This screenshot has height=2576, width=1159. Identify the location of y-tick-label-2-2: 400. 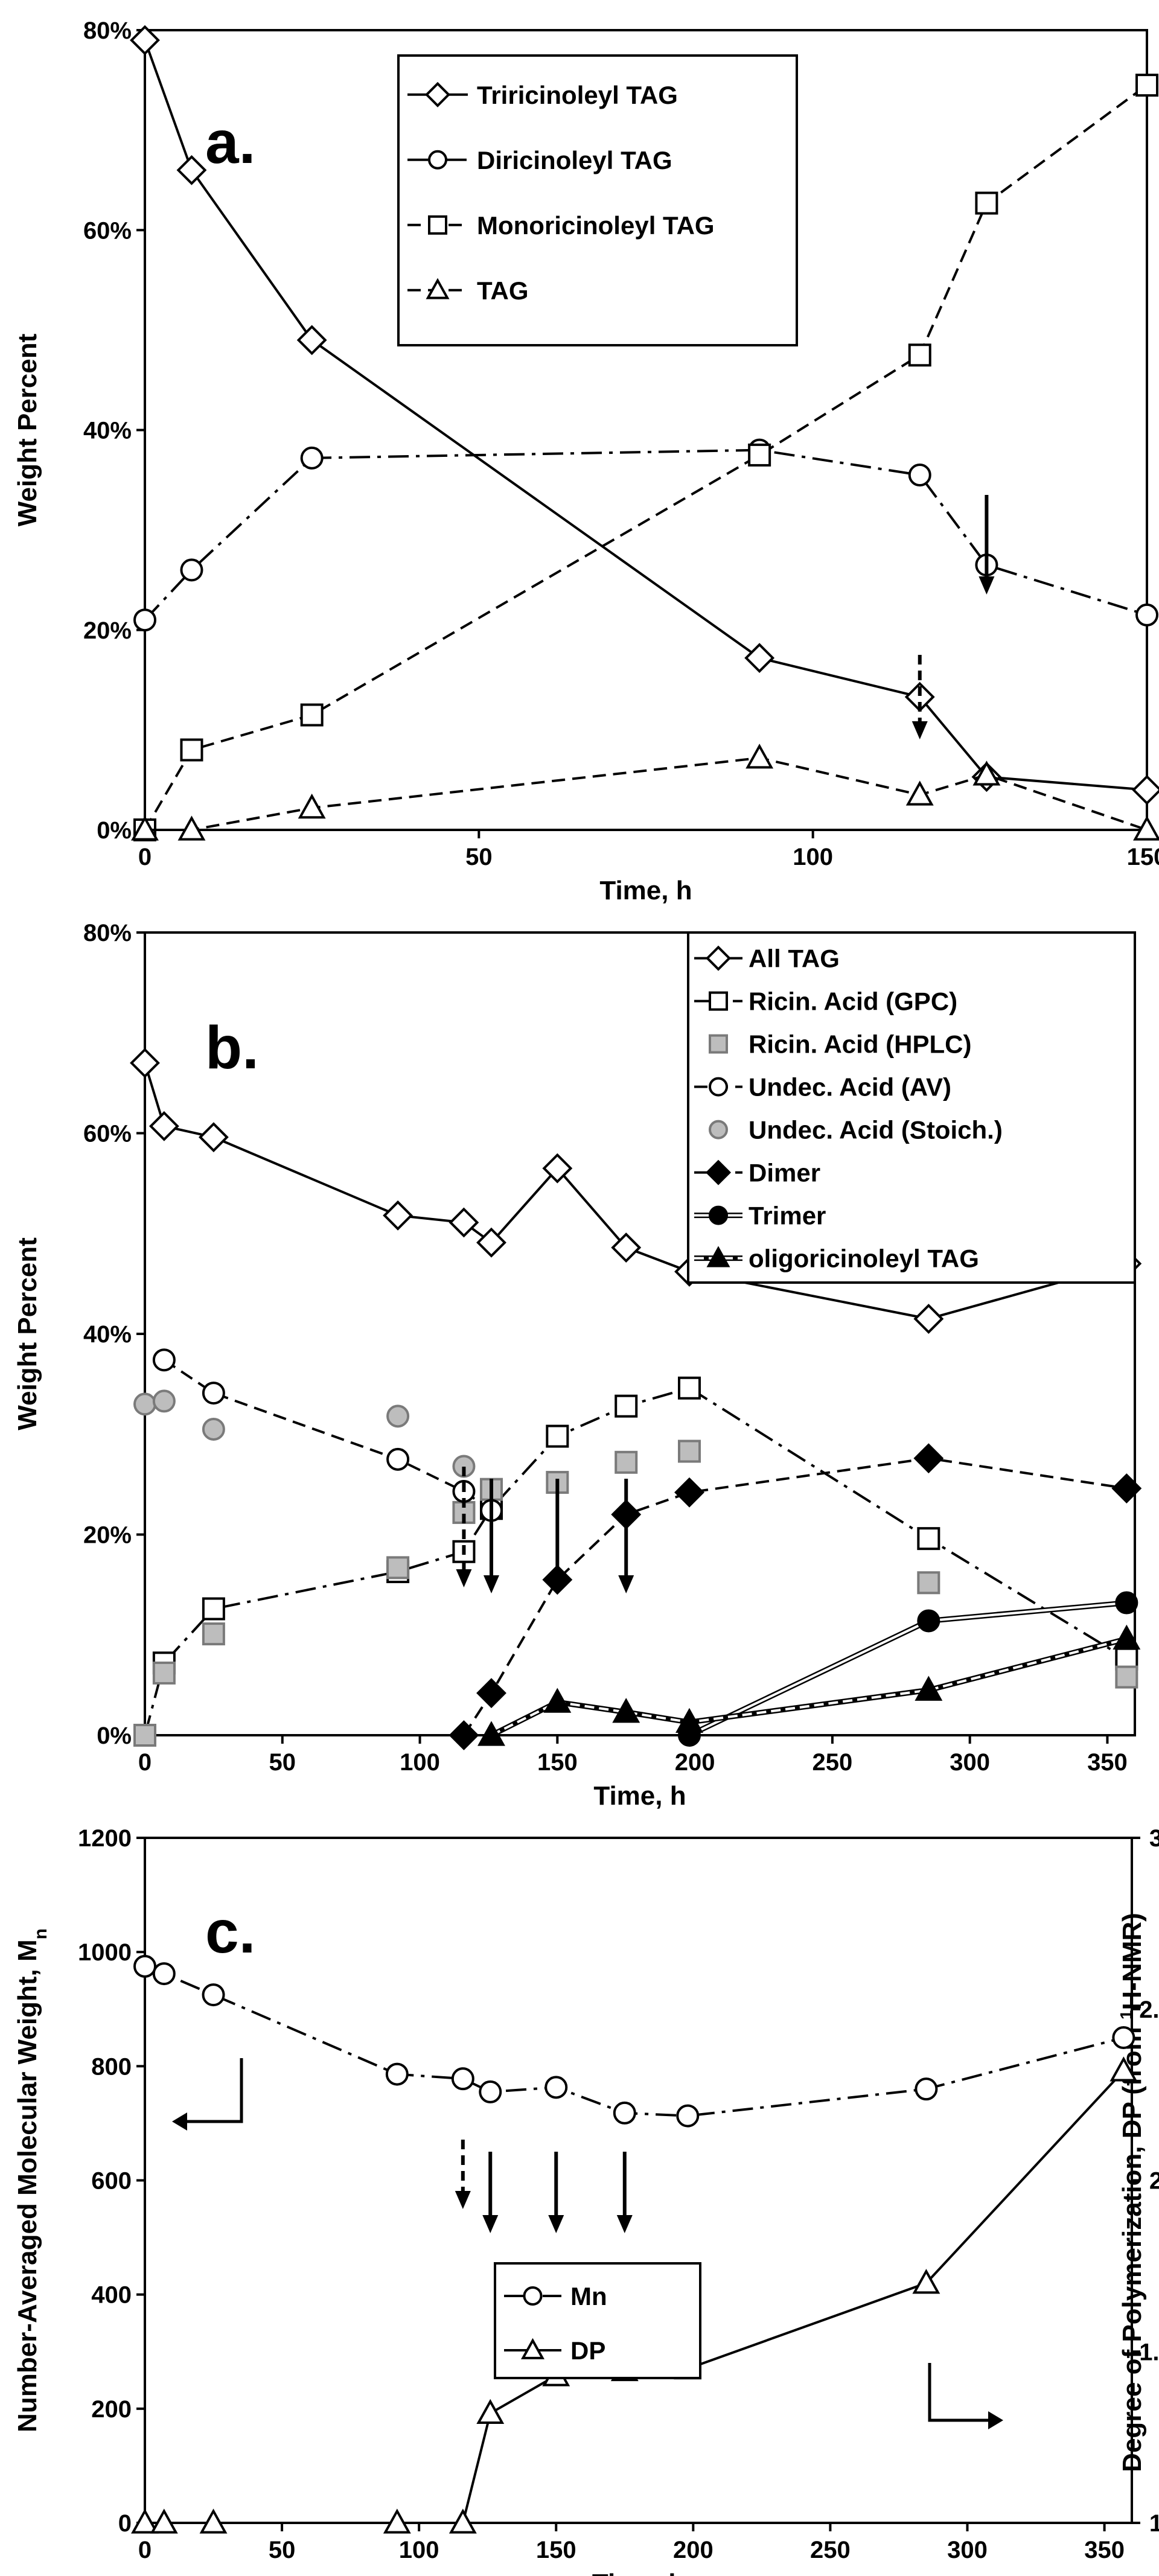
(111, 2295).